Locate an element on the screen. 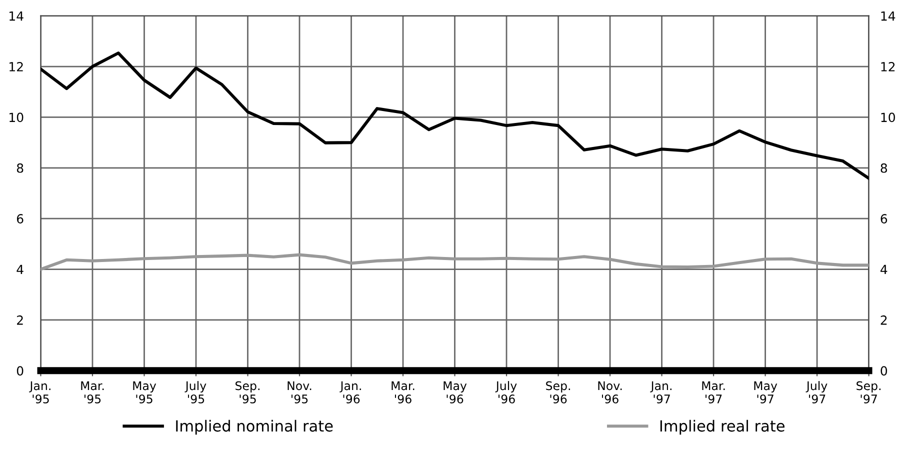 The width and height of the screenshot is (905, 452). line-series is located at coordinates (454, 262).